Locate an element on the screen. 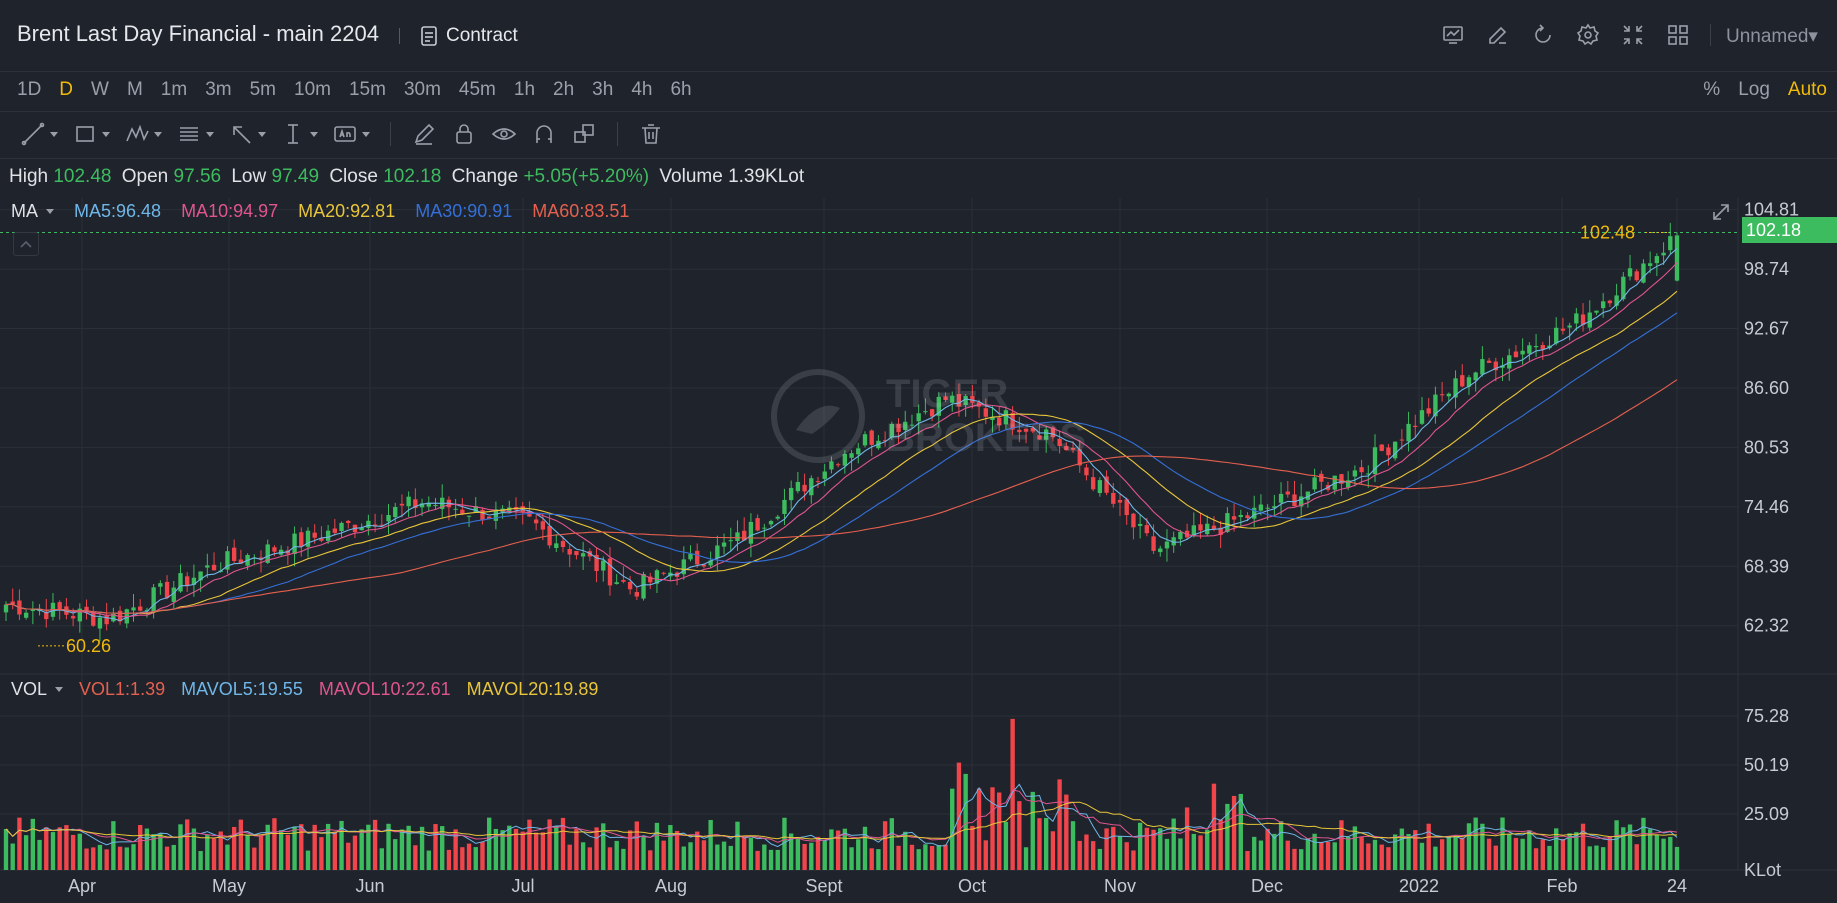  date-axis-label: Aug is located at coordinates (671, 886).